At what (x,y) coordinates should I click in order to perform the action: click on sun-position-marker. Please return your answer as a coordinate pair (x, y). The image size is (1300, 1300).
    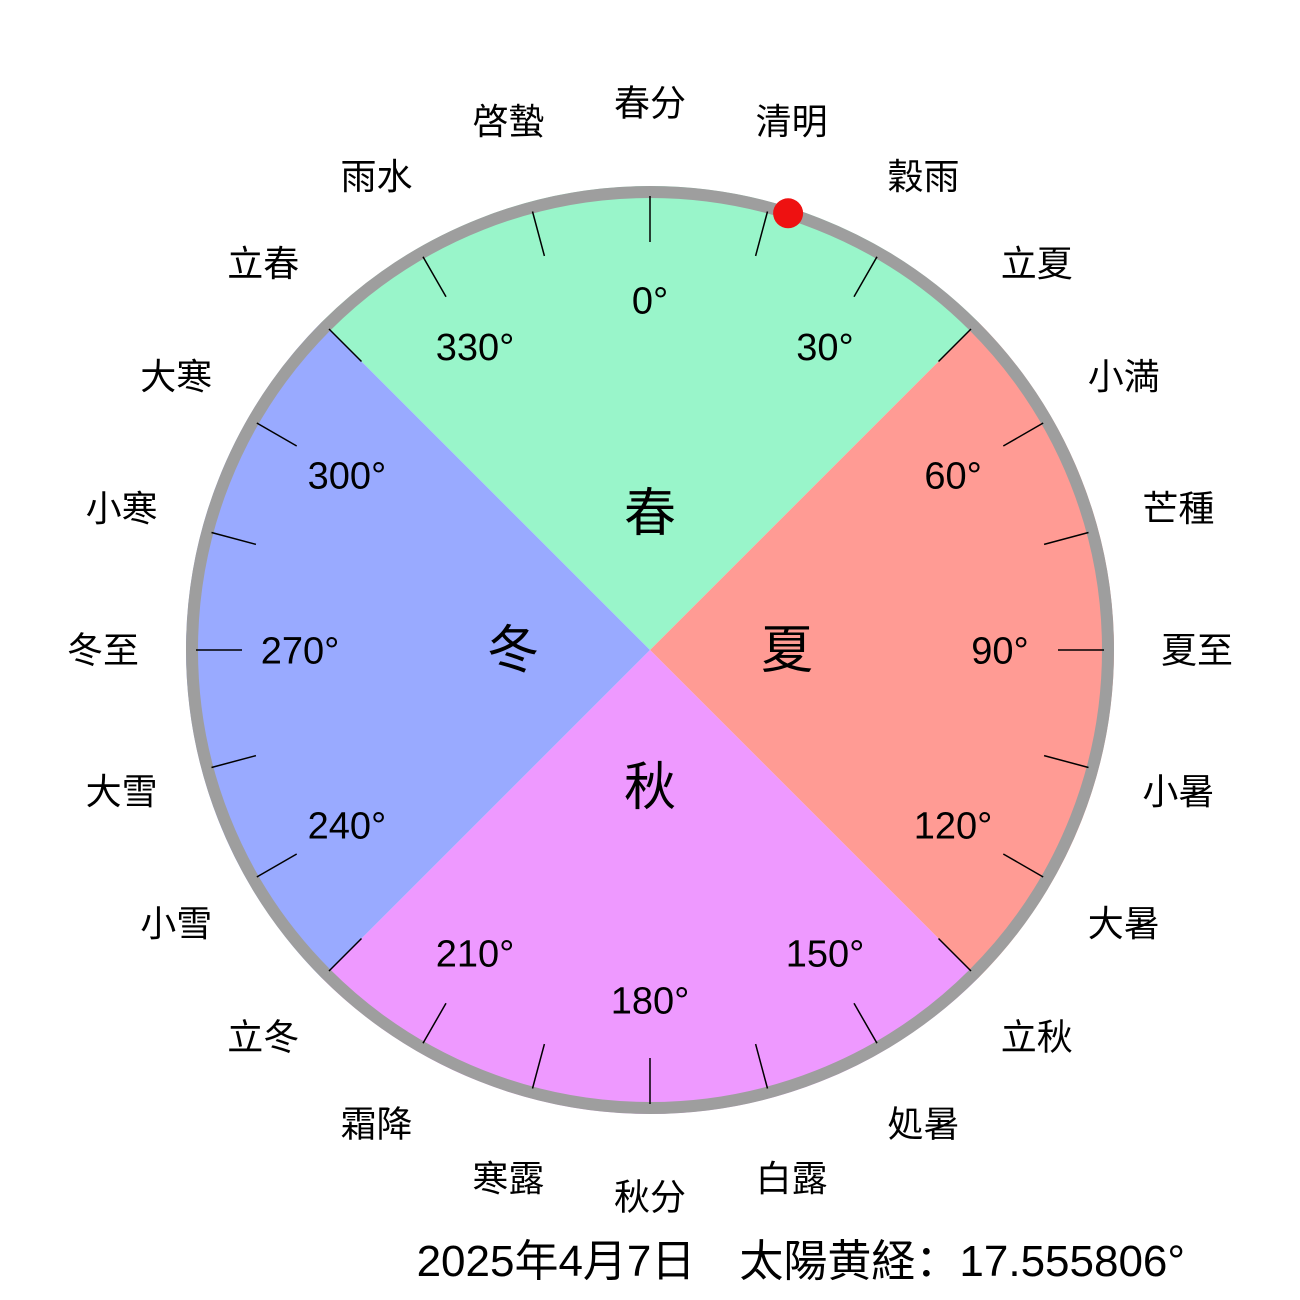
    Looking at the image, I should click on (788, 213).